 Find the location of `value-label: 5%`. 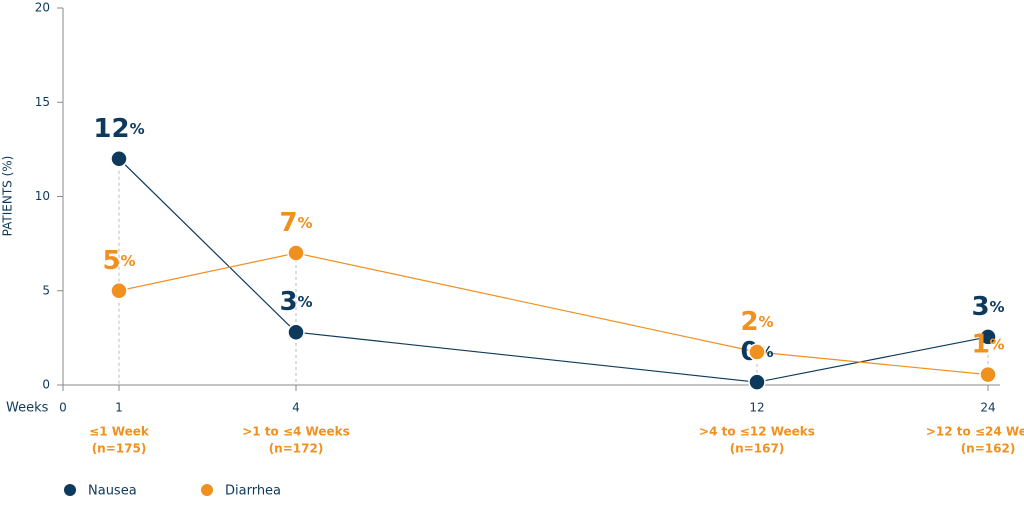

value-label: 5% is located at coordinates (118, 260).